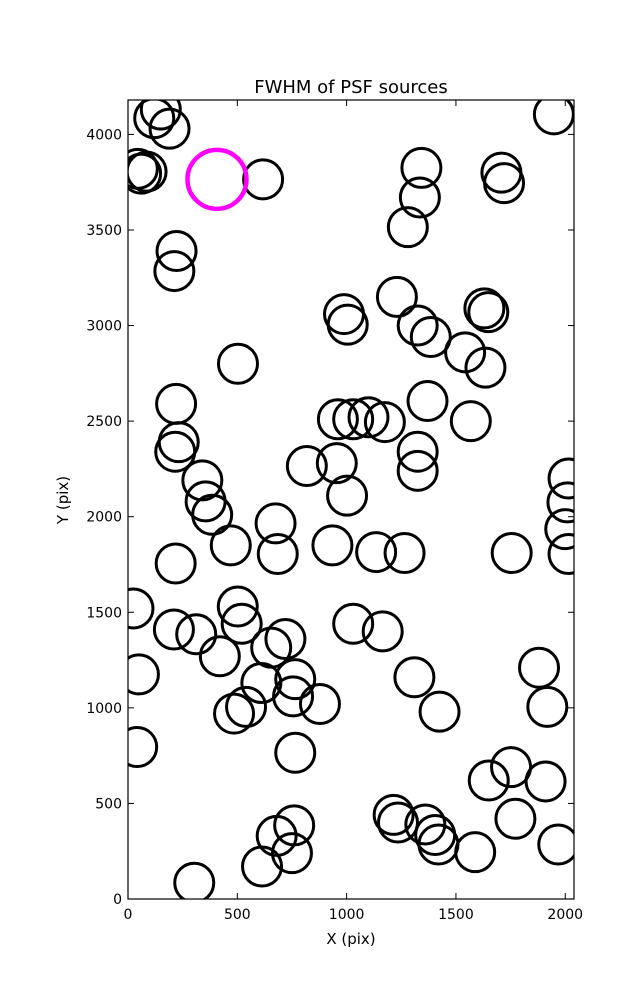 This screenshot has height=1000, width=637. I want to click on highlighted-source-marker, so click(217, 179).